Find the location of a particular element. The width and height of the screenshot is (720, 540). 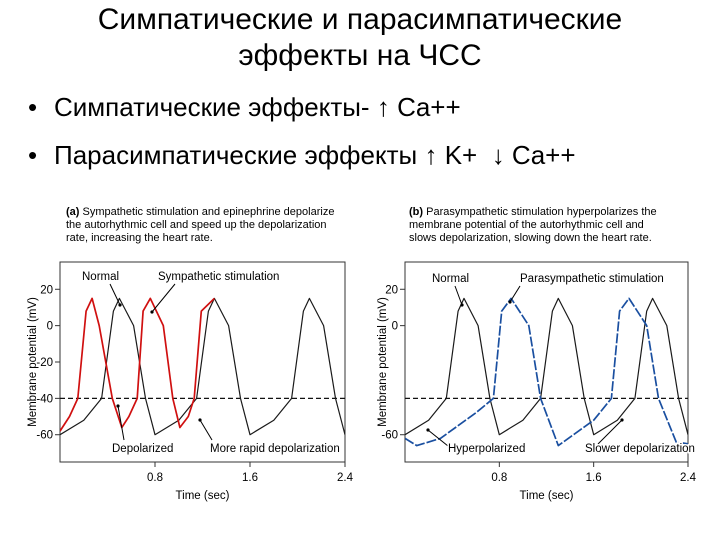

annotation-label: Slower depolarization is located at coordinates (640, 449).